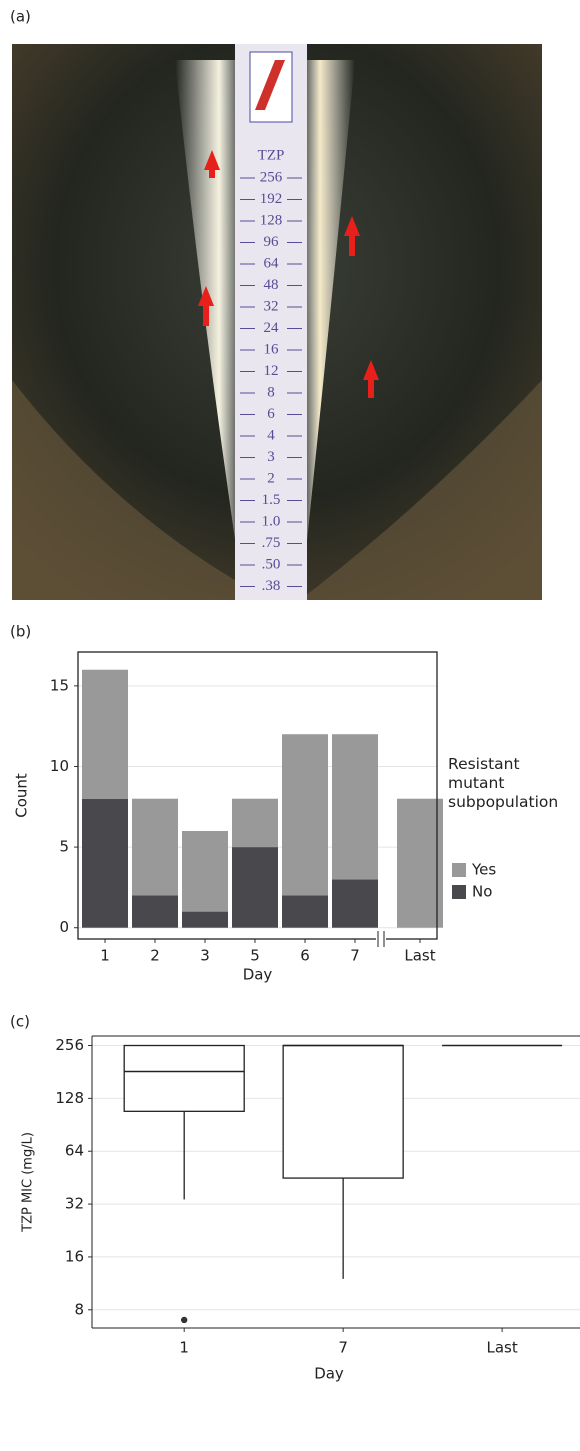 Image resolution: width=580 pixels, height=1451 pixels. Describe the element at coordinates (272, 263) in the screenshot. I see `strip-scale-label: 64` at that location.